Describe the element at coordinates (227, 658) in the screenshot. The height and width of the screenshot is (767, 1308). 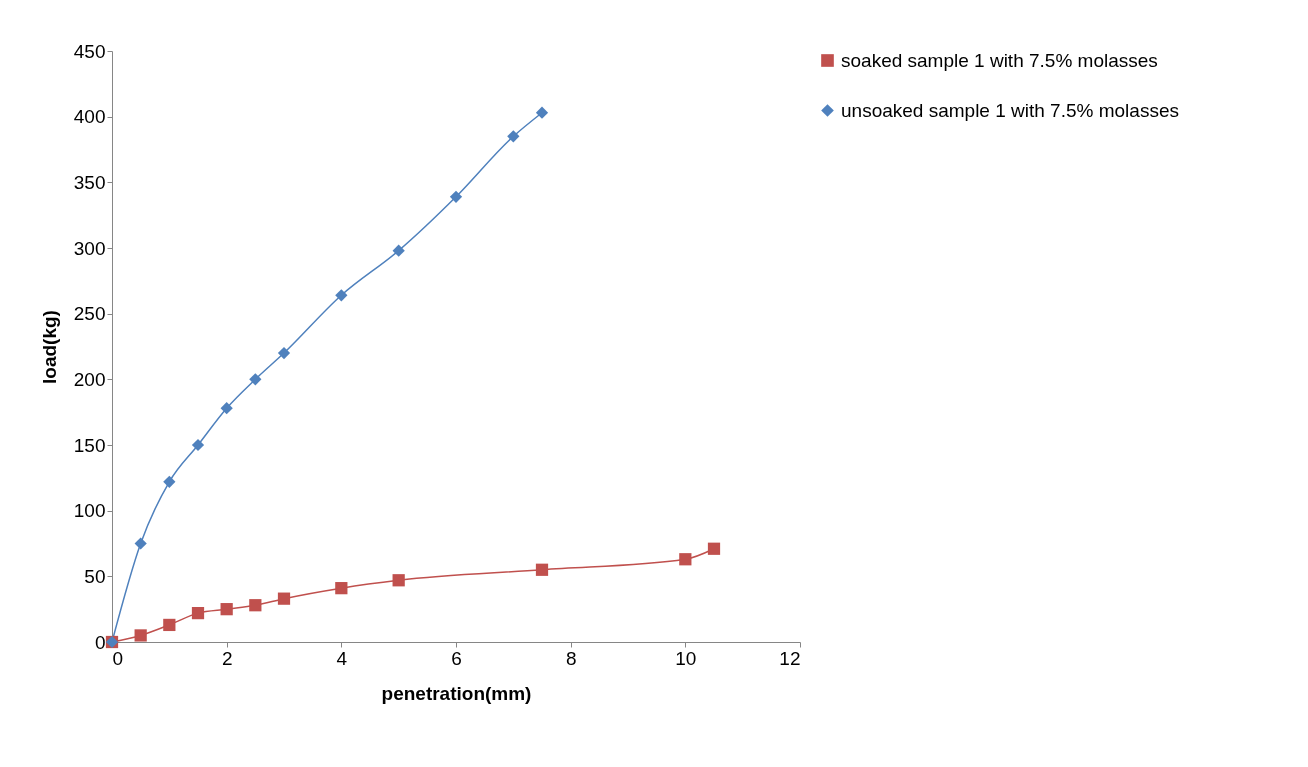
I see `x-tick-label: 2` at that location.